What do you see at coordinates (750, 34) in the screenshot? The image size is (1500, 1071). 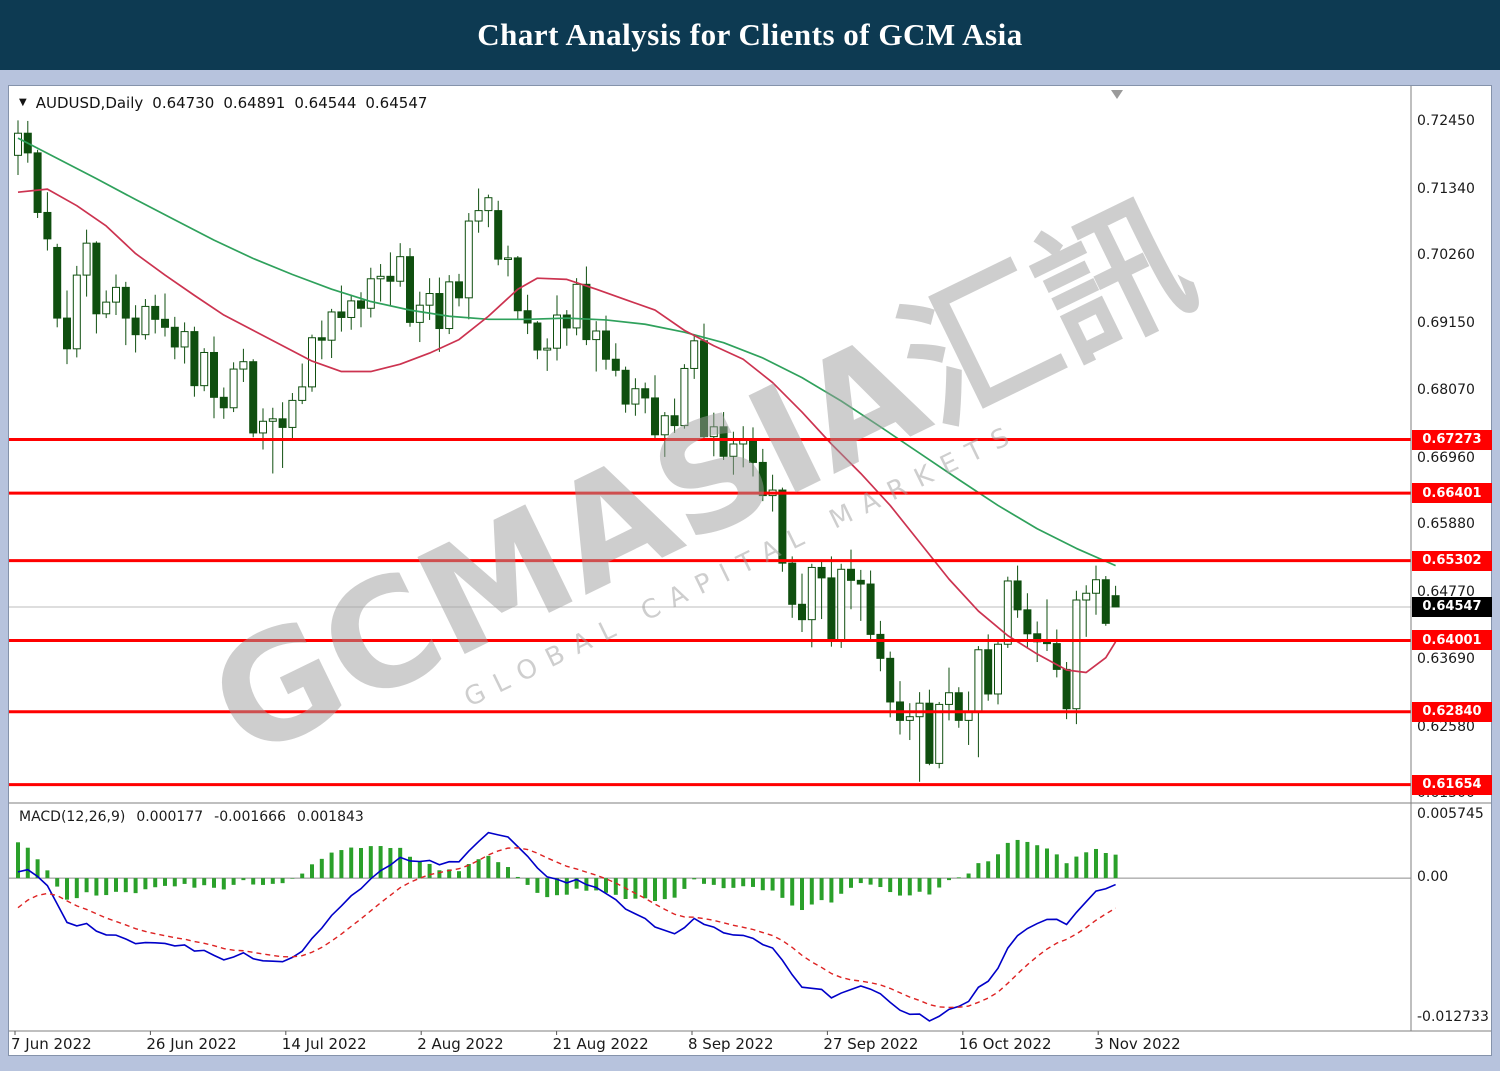 I see `report-title: Chart Analysis for Clients of GCM Asia` at bounding box center [750, 34].